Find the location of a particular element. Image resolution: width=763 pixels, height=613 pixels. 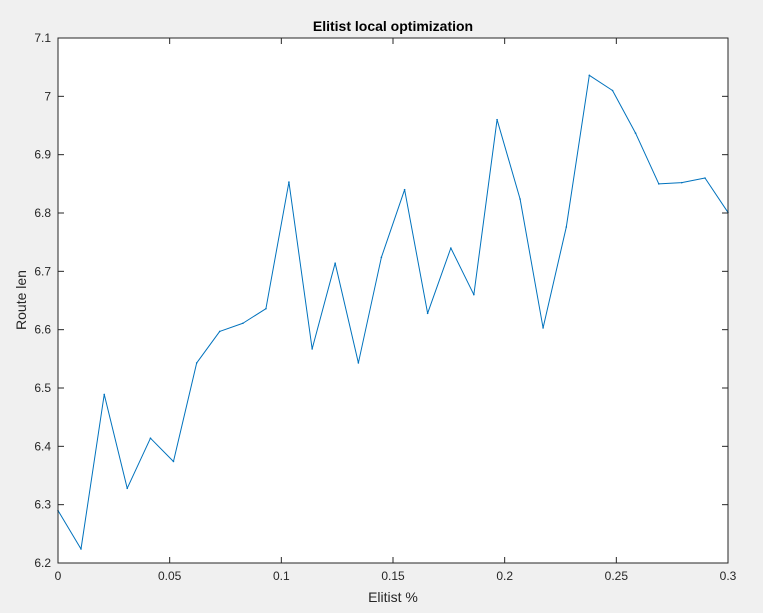

y-tick-label: 7 is located at coordinates (47, 96).